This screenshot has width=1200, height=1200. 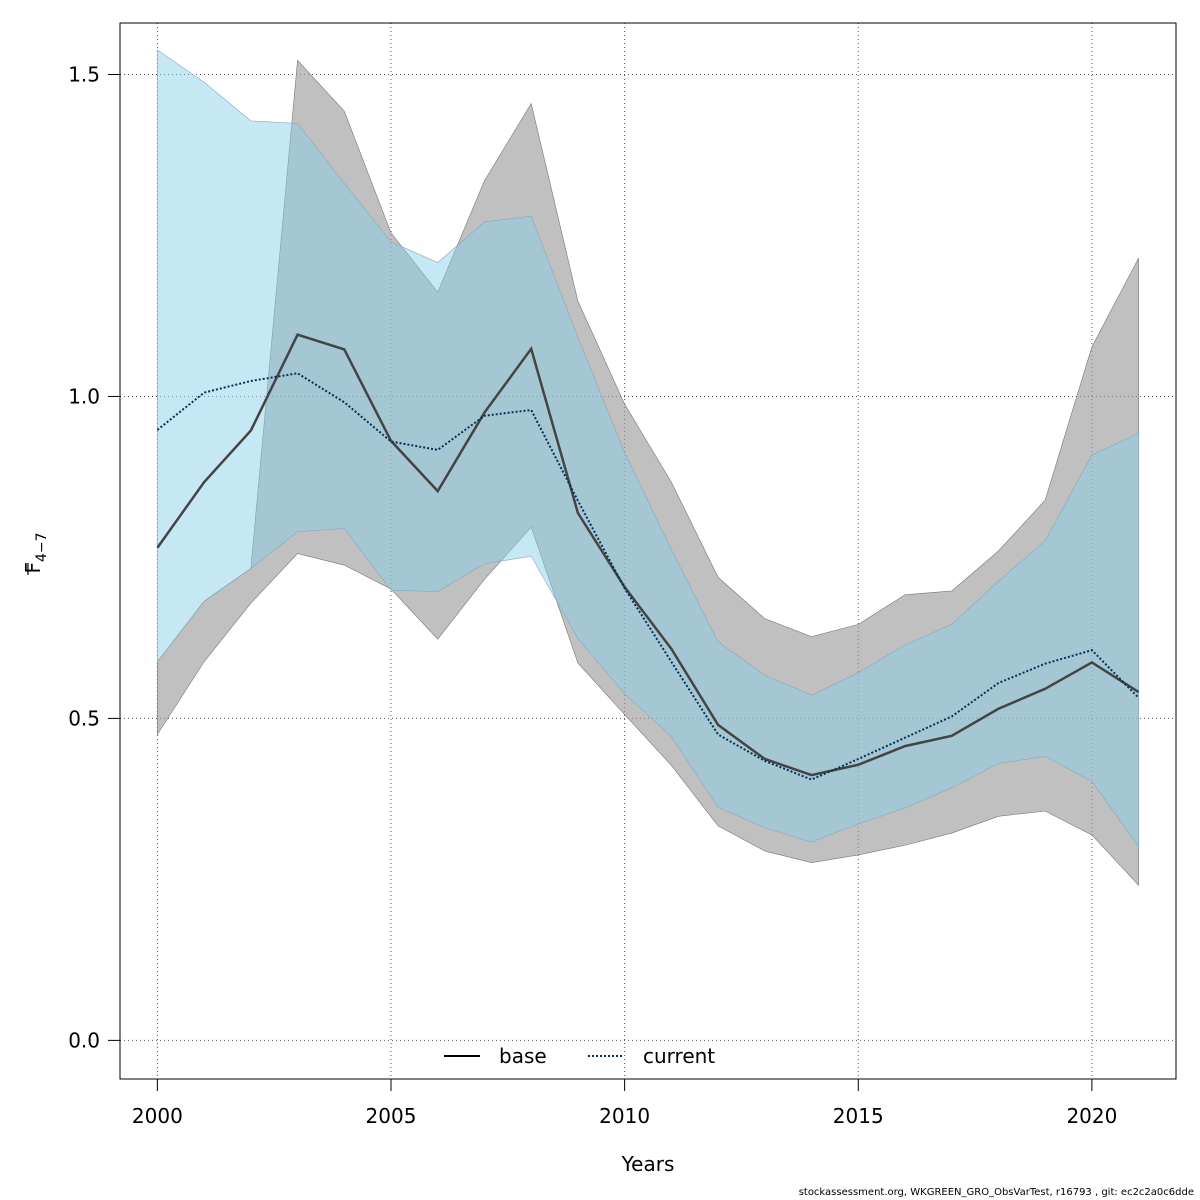 I want to click on y-tick-label: 0.5, so click(x=84, y=718).